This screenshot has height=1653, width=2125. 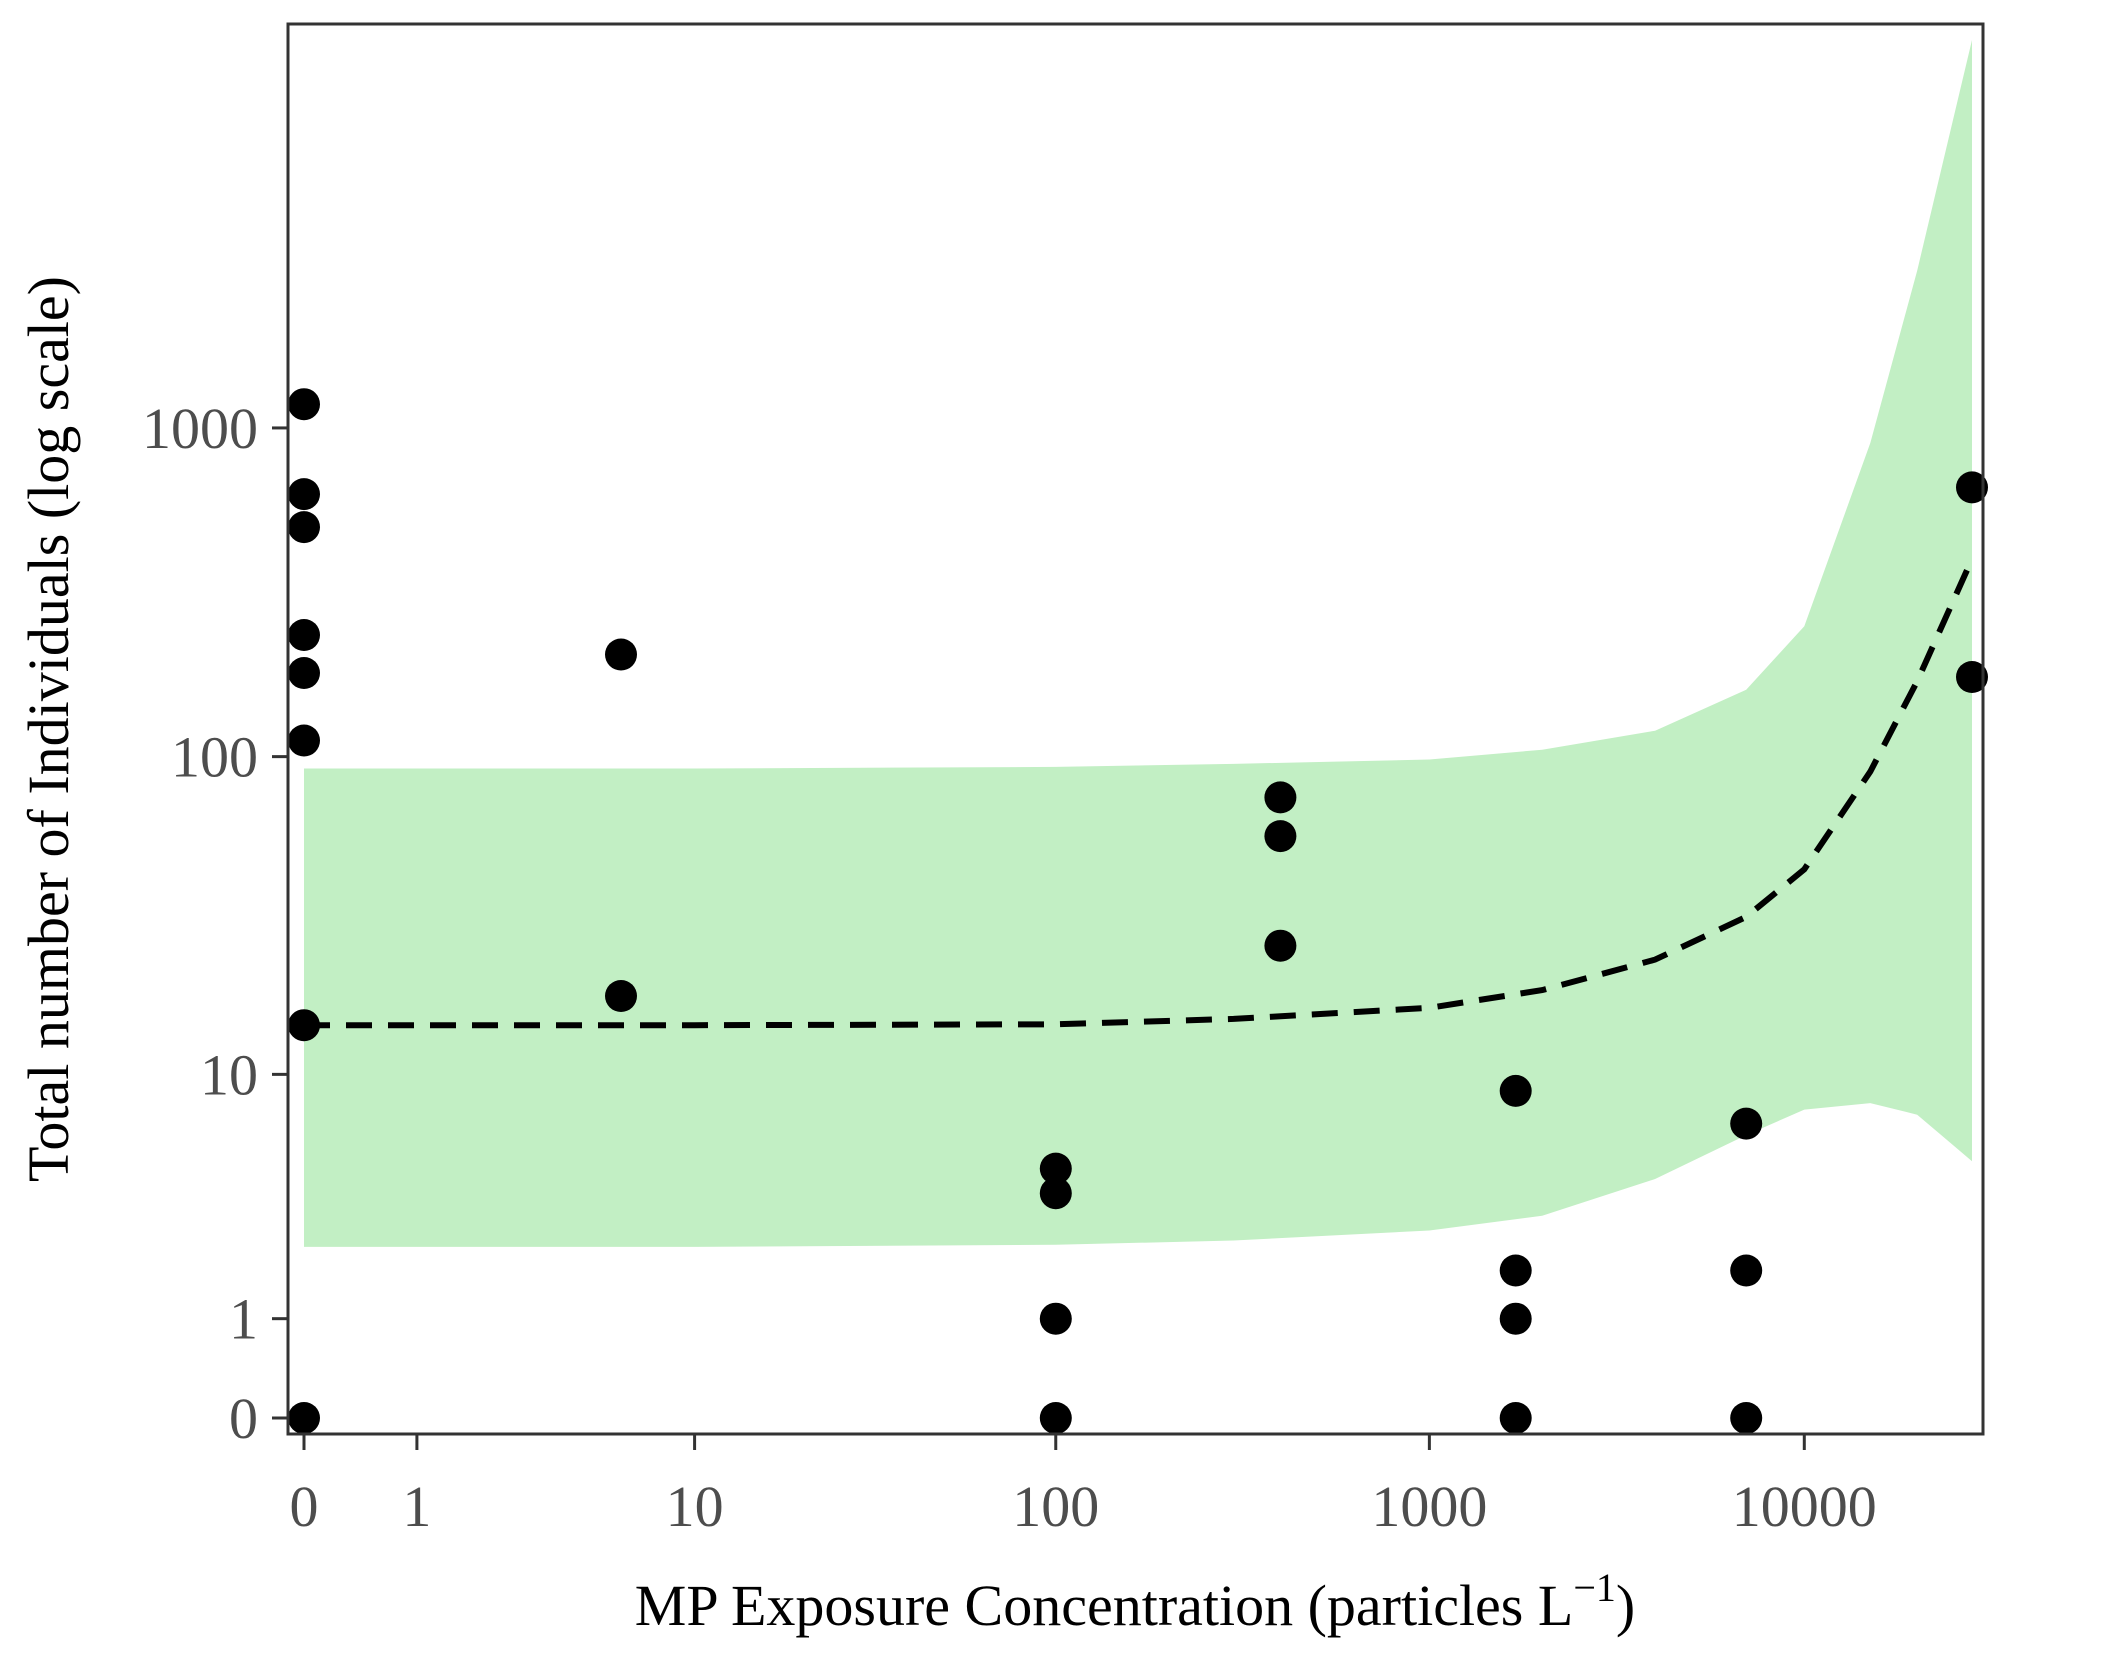 I want to click on x-tick-label: 10, so click(x=695, y=1506).